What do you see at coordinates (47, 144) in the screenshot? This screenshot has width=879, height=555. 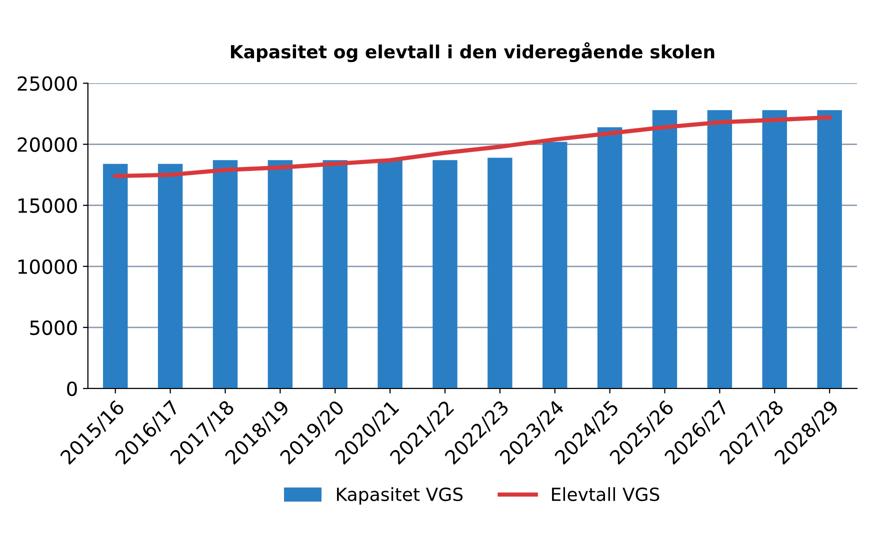 I see `y-tick-label: 20000` at bounding box center [47, 144].